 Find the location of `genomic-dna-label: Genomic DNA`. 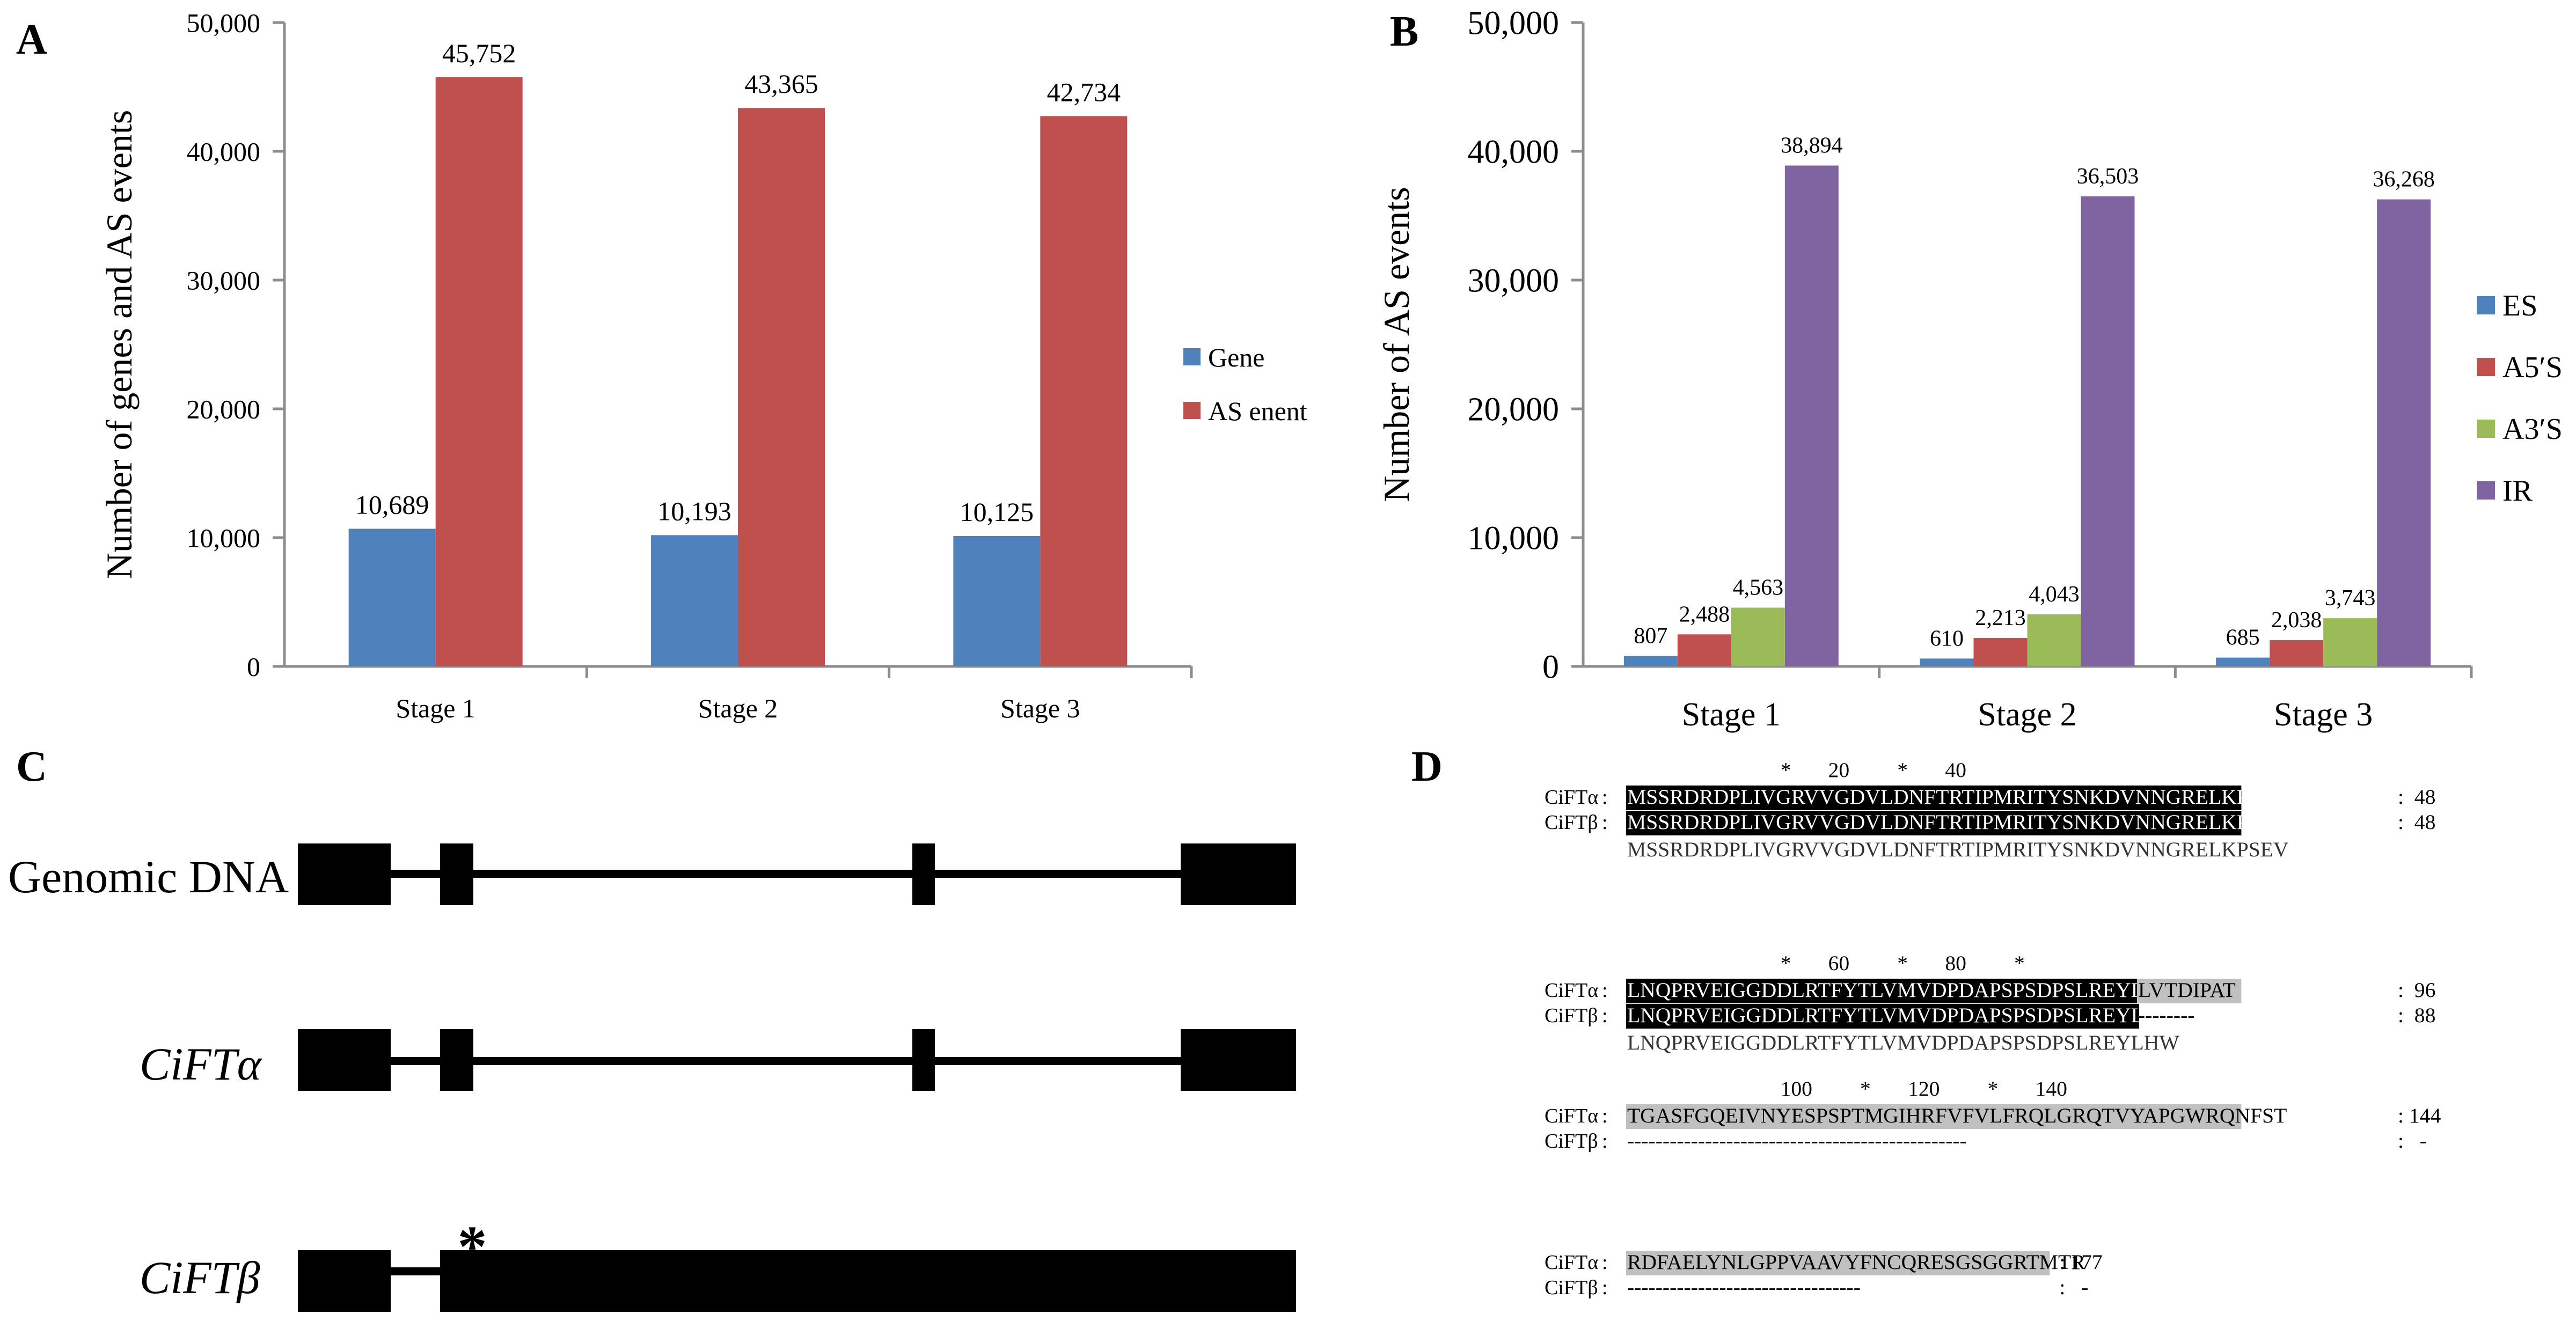

genomic-dna-label: Genomic DNA is located at coordinates (148, 877).